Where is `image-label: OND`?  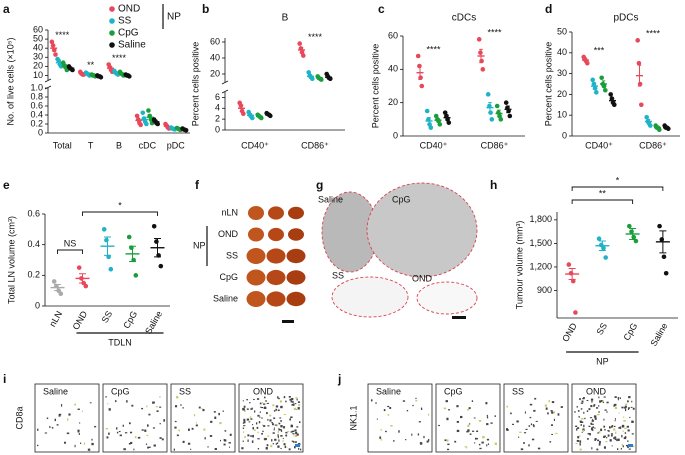
image-label: OND is located at coordinates (596, 391).